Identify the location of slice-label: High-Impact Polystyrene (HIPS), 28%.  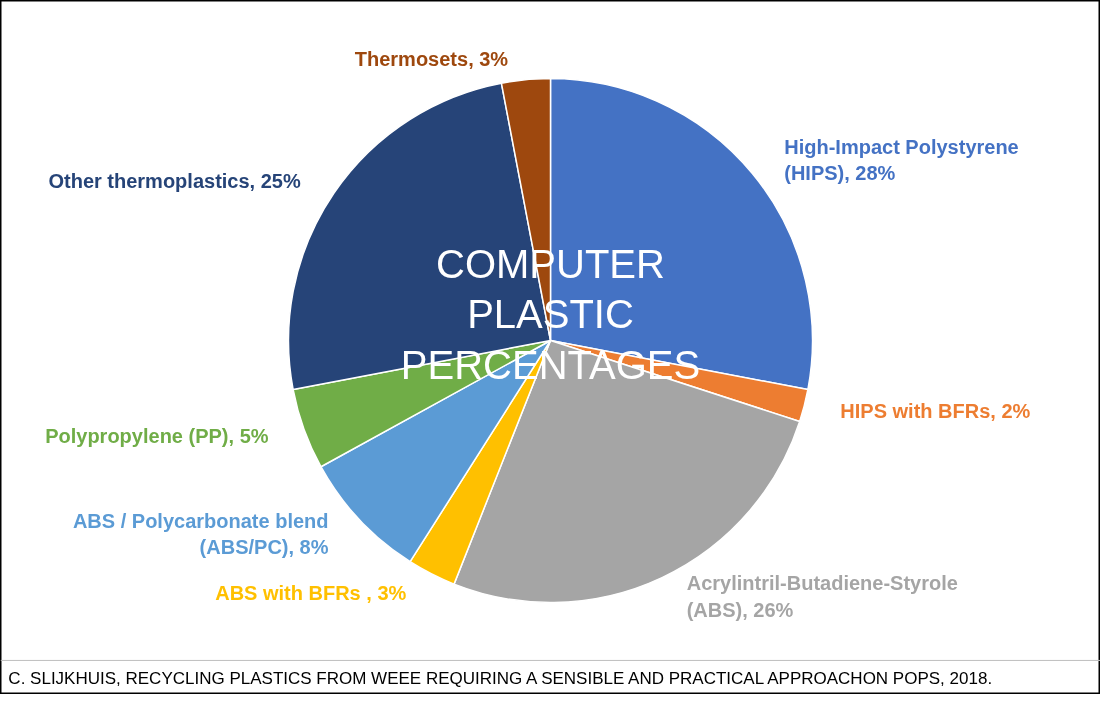
(901, 160).